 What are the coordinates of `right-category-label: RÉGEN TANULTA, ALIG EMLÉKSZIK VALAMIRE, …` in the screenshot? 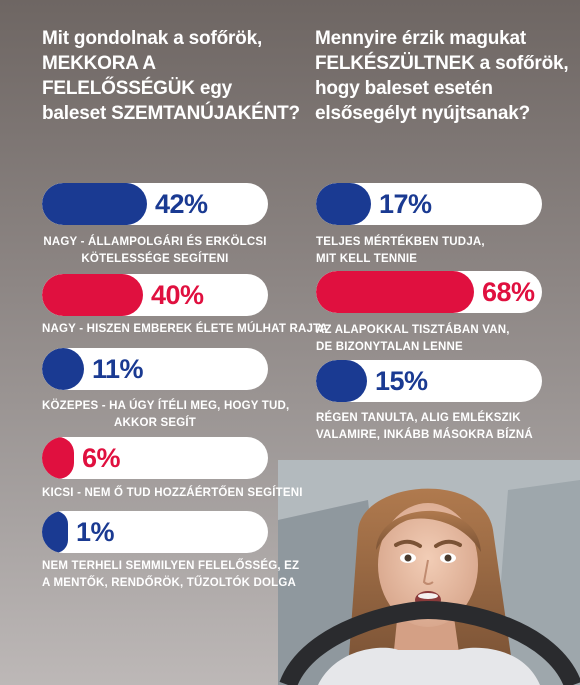 It's located at (424, 427).